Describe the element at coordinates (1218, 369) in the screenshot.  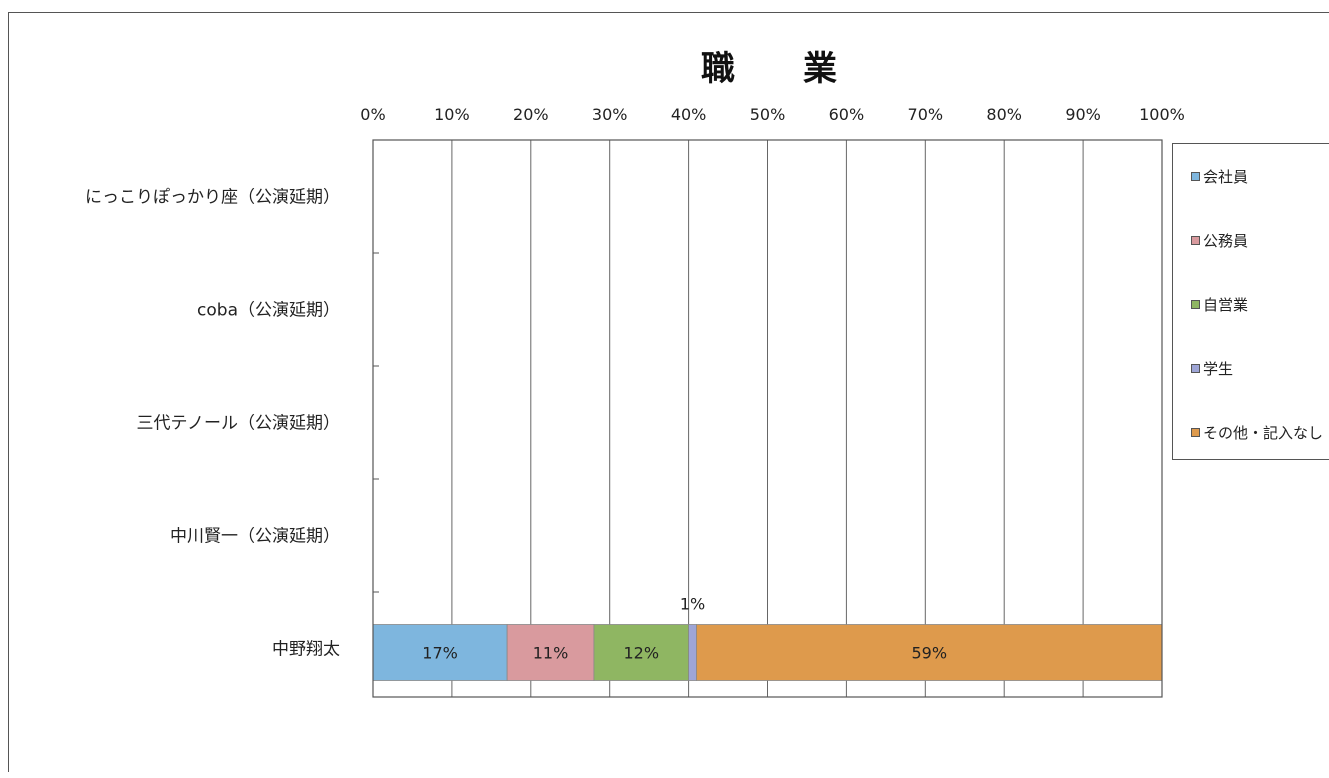
I see `legend-label: 学生` at that location.